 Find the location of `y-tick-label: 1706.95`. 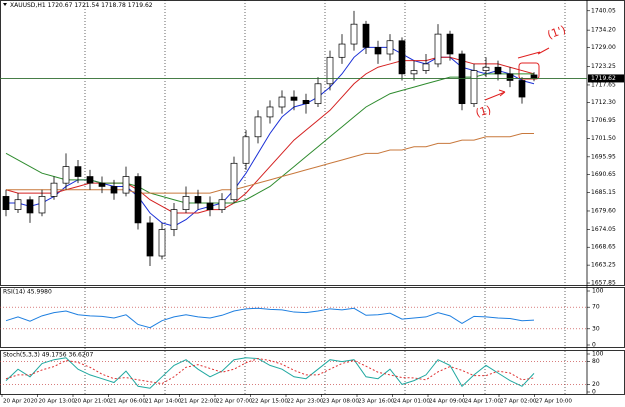

y-tick-label: 1706.95 is located at coordinates (603, 120).